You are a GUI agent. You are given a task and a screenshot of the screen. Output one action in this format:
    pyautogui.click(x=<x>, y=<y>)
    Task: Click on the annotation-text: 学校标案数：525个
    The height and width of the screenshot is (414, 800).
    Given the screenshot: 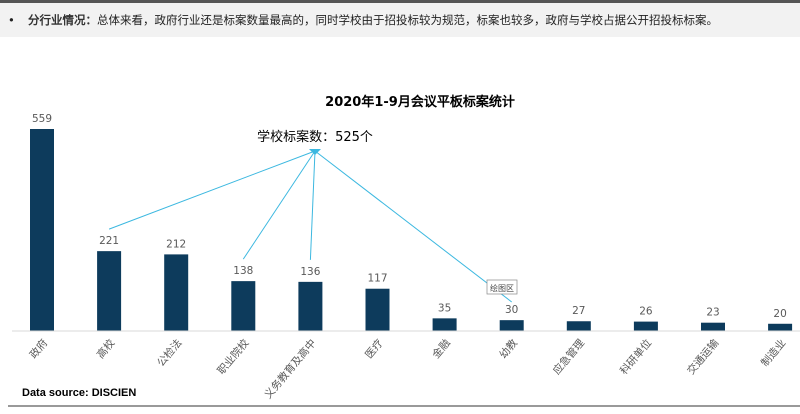 What is the action you would take?
    pyautogui.click(x=315, y=137)
    